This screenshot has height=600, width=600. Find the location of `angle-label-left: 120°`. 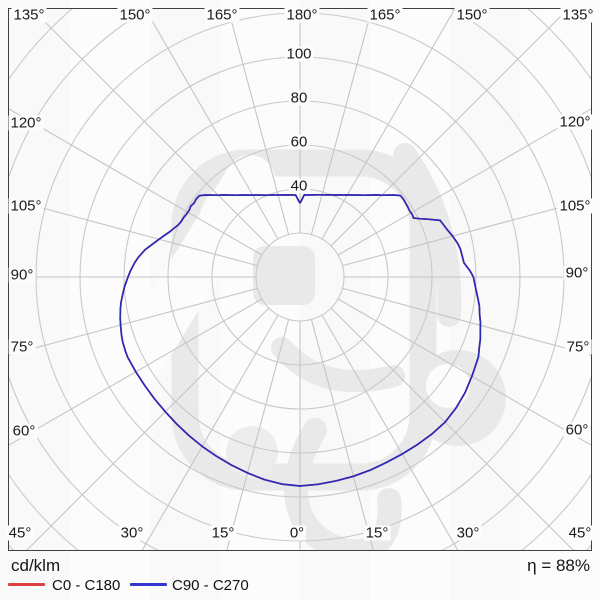

angle-label-left: 120° is located at coordinates (26, 123).